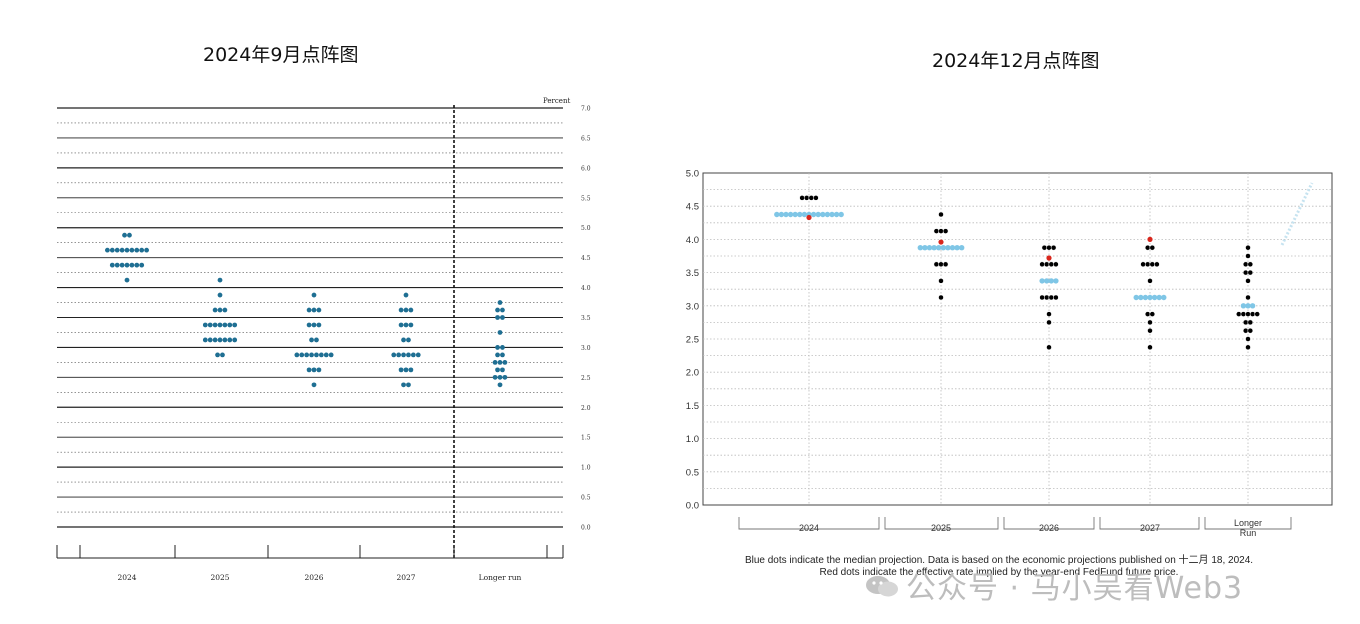 Image resolution: width=1360 pixels, height=624 pixels. What do you see at coordinates (586, 468) in the screenshot?
I see `sep-y-tick-label: 1.0` at bounding box center [586, 468].